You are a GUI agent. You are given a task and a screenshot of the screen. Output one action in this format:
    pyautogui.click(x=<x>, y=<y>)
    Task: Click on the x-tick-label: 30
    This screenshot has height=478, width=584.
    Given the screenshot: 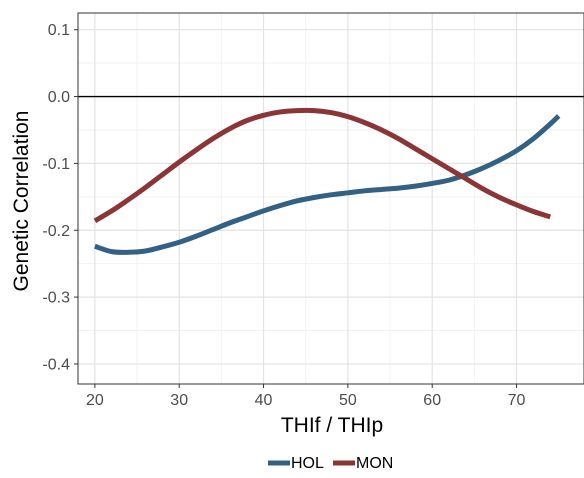 What is the action you would take?
    pyautogui.click(x=179, y=400)
    